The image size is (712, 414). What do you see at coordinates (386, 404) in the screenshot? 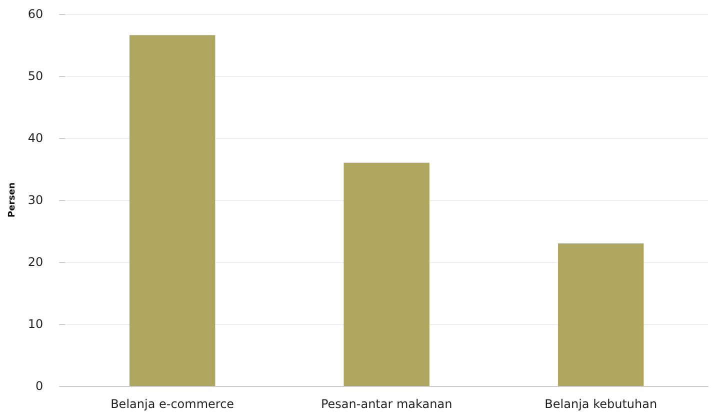
I see `x-tick-label: Pesan-antar makanan` at bounding box center [386, 404].